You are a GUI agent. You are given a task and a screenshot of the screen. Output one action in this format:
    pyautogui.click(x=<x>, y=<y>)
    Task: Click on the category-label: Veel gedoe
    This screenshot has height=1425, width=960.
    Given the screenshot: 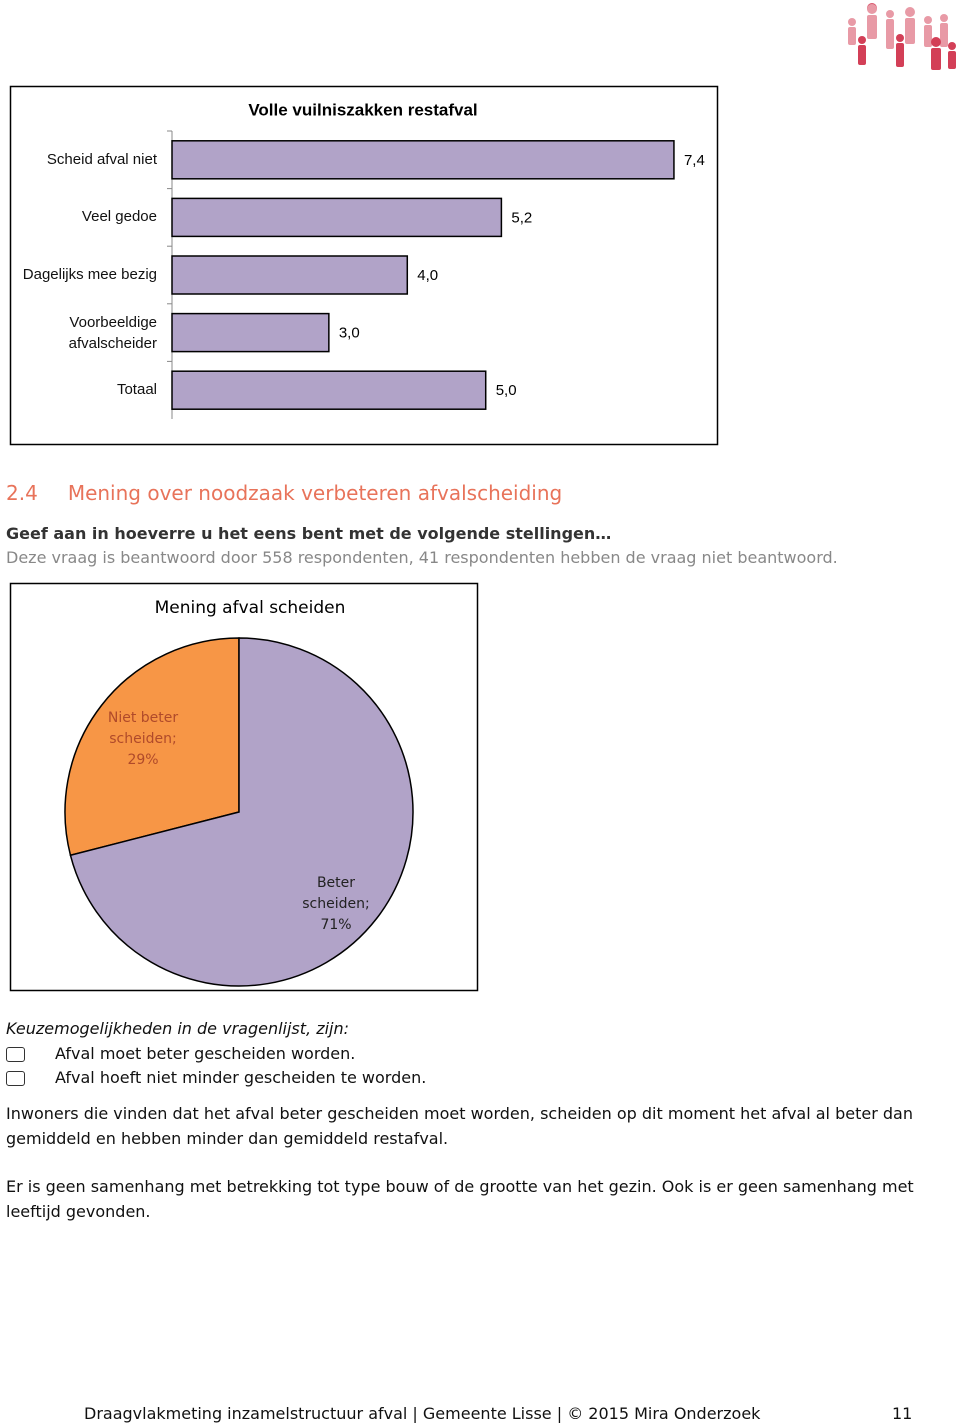 What is the action you would take?
    pyautogui.click(x=119, y=217)
    